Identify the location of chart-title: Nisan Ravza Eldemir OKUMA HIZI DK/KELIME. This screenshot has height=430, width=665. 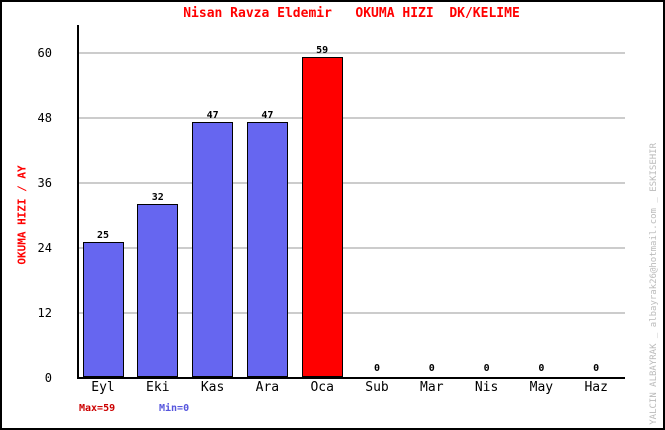
(351, 13).